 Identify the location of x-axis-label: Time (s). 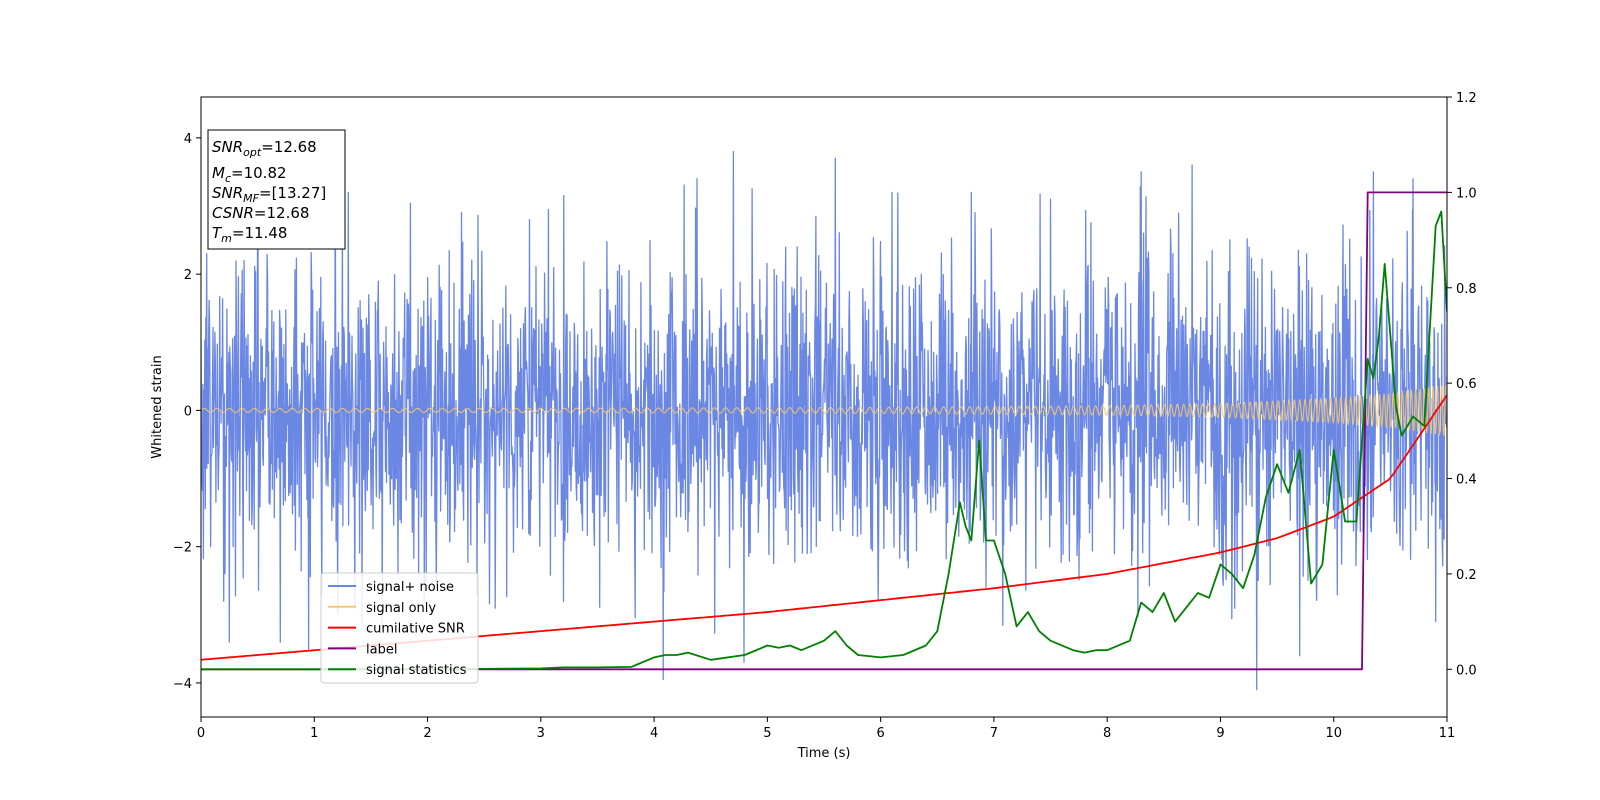
(824, 753).